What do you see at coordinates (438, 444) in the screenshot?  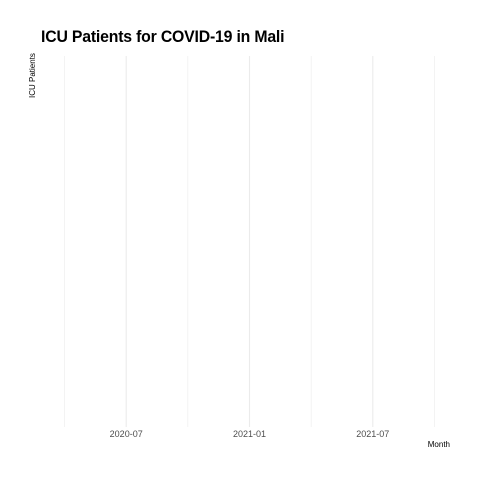 I see `x-axis-label: Month` at bounding box center [438, 444].